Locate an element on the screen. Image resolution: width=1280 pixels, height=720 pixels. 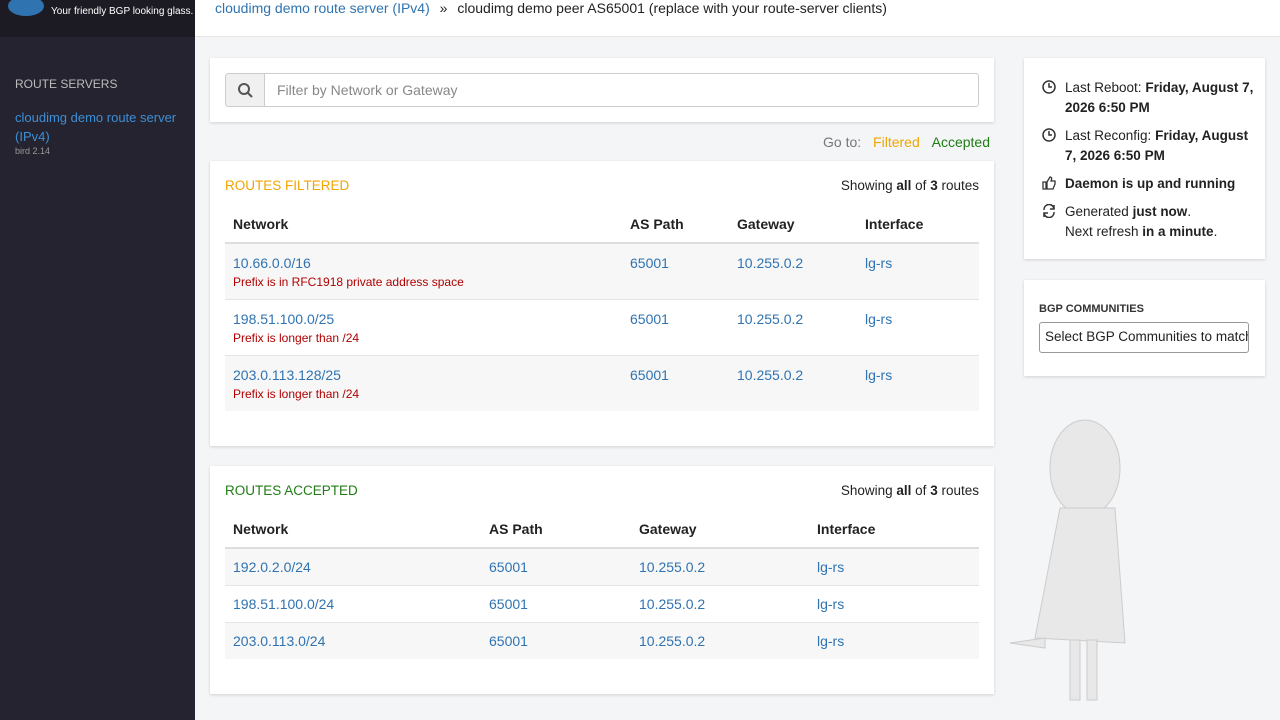
goto-accepted: Accepted is located at coordinates (960, 142).